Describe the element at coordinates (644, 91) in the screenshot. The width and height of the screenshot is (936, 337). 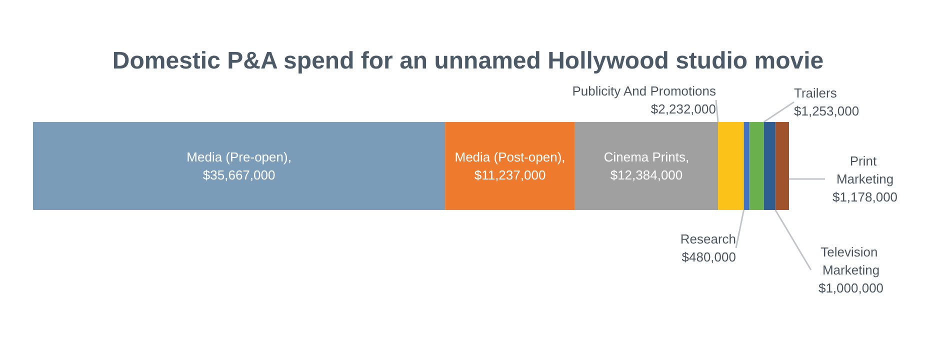
I see `series-label: Publicity And Promotions` at that location.